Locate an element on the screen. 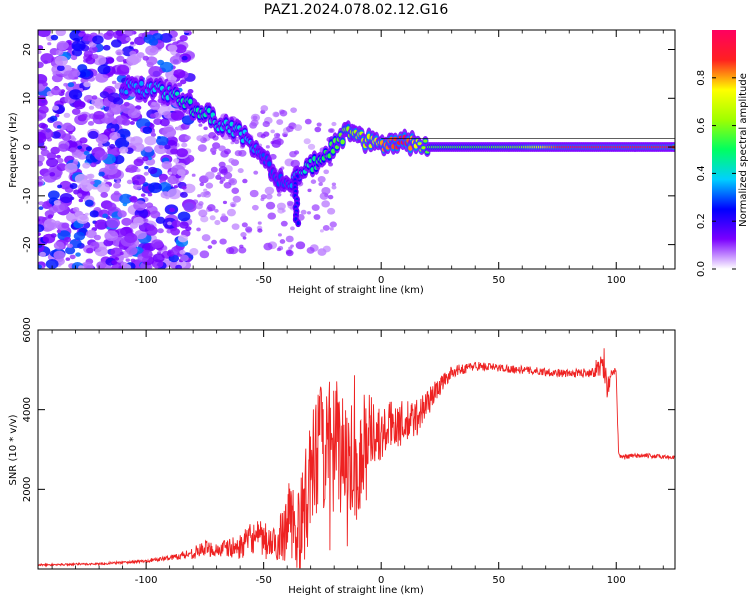  x-tick-label: 100 is located at coordinates (616, 280).